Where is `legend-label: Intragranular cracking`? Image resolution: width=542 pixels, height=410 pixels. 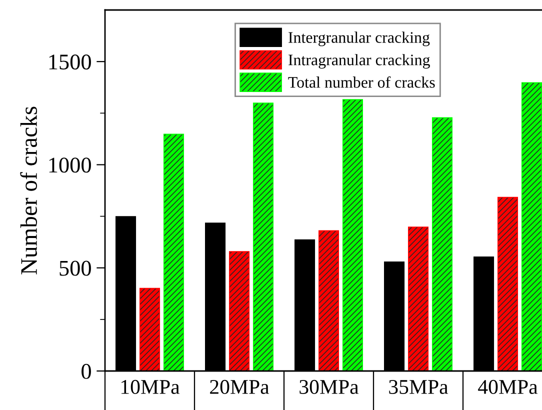 legend-label: Intragranular cracking is located at coordinates (359, 61).